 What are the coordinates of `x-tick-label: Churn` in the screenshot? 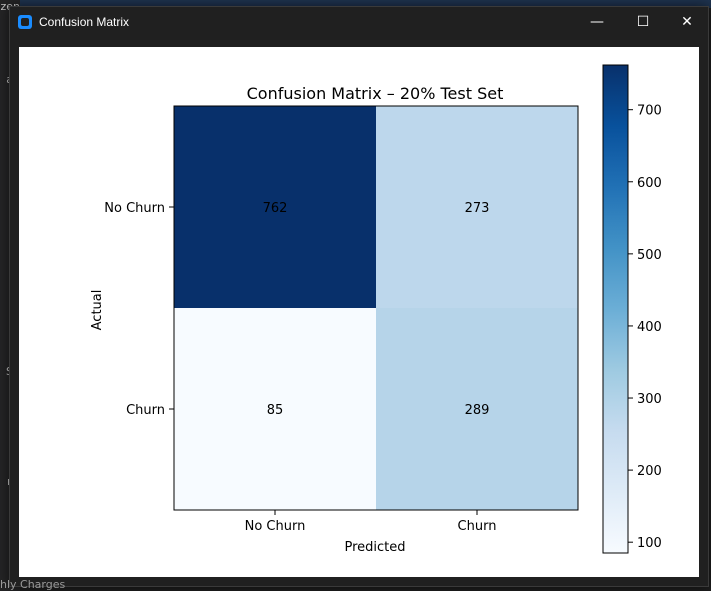 It's located at (477, 526).